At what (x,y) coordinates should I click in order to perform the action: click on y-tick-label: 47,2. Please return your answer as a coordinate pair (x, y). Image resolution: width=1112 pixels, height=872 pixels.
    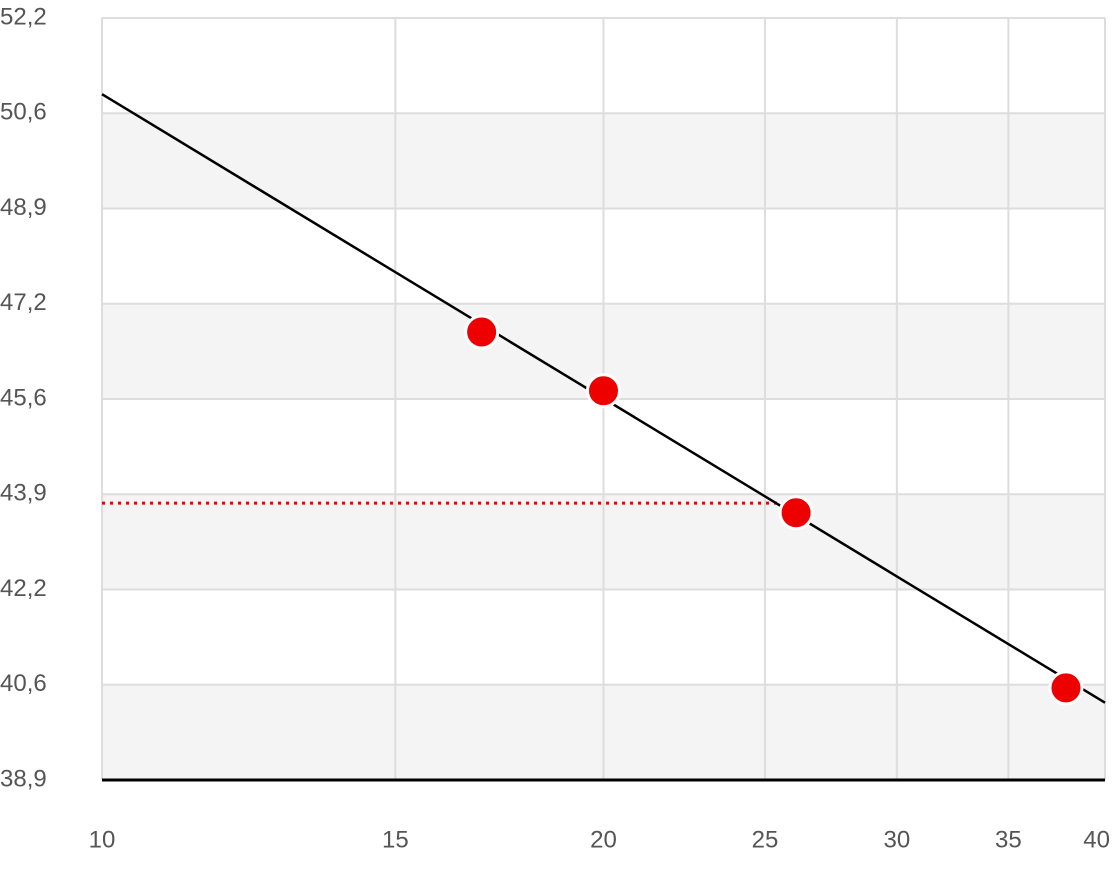
    Looking at the image, I should click on (23, 302).